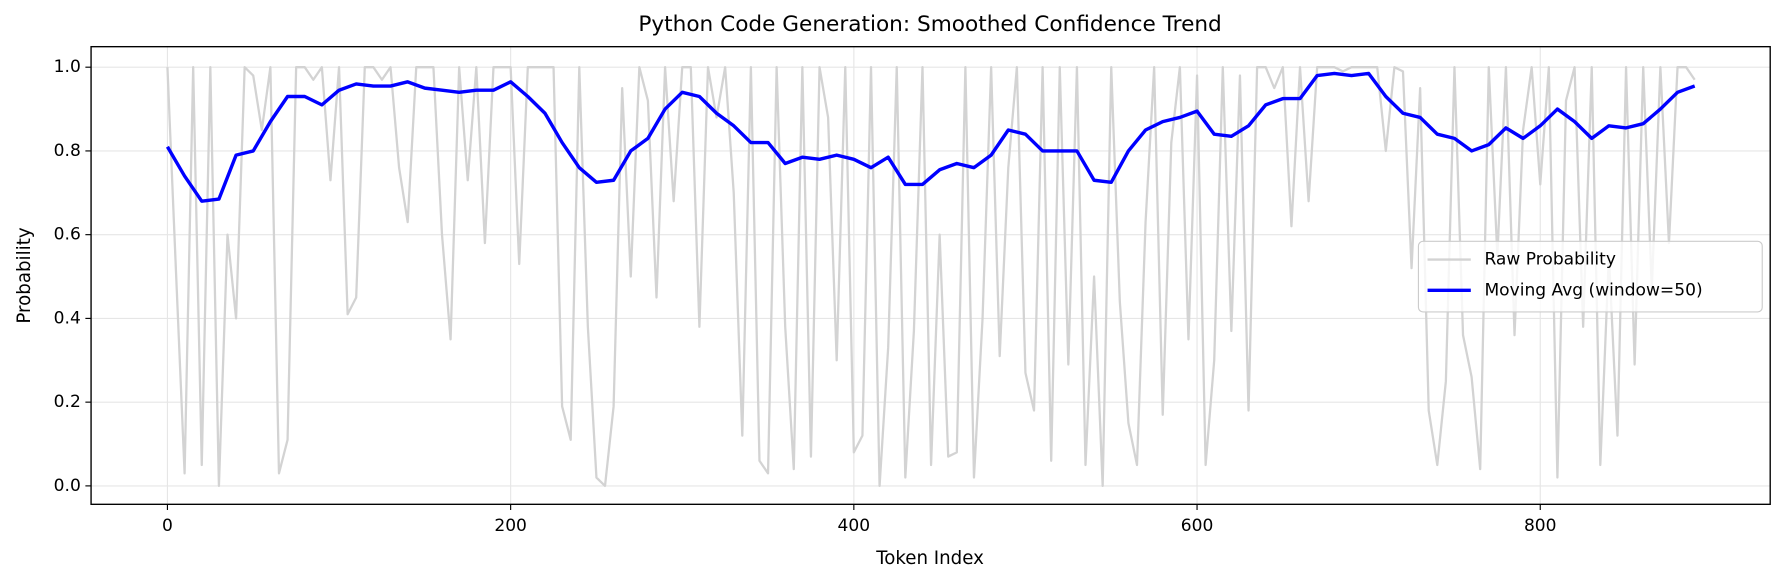 This screenshot has height=584, width=1785. What do you see at coordinates (67, 402) in the screenshot?
I see `y-tick-label: 0.2` at bounding box center [67, 402].